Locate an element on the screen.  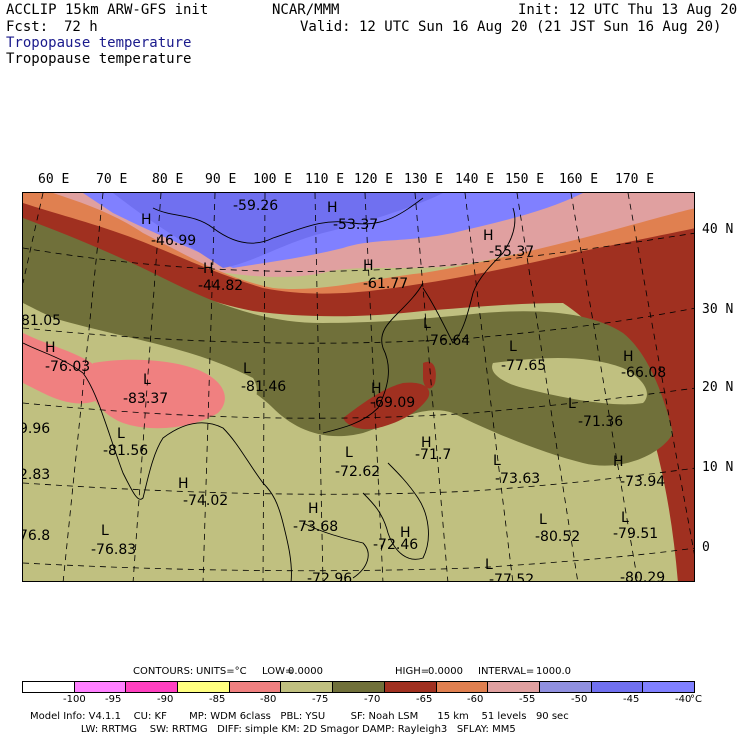
interval-label: INTERVAL= is located at coordinates (506, 671).